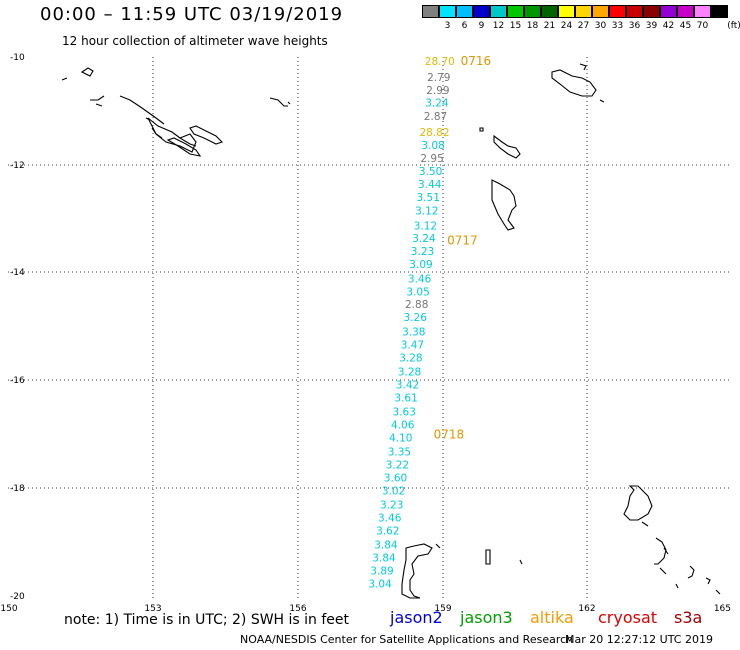 The height and width of the screenshot is (650, 740). What do you see at coordinates (481, 26) in the screenshot?
I see `scale-label: 9` at bounding box center [481, 26].